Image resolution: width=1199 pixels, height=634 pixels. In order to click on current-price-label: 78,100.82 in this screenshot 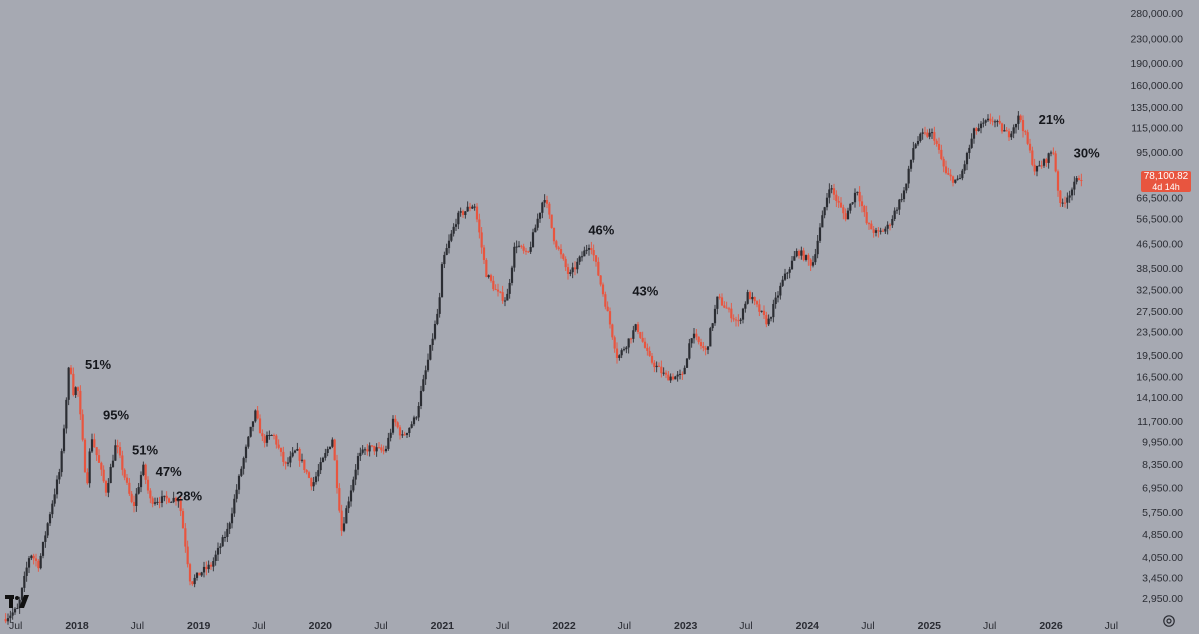, I will do `click(1166, 176)`.